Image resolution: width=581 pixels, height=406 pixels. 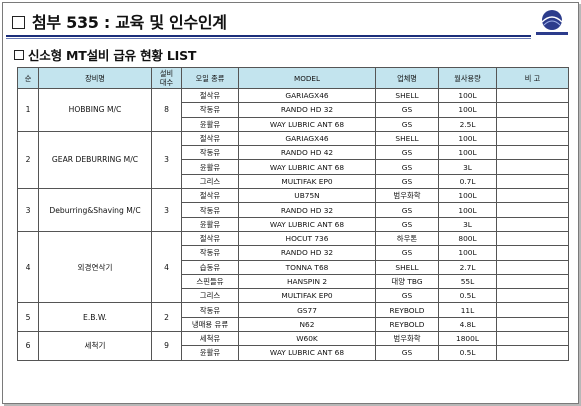 I want to click on table-header-row: 순 장비명 설비 대수 오일 종류 MODEL 업체명 월사용량 비 고, so click(x=293, y=78).